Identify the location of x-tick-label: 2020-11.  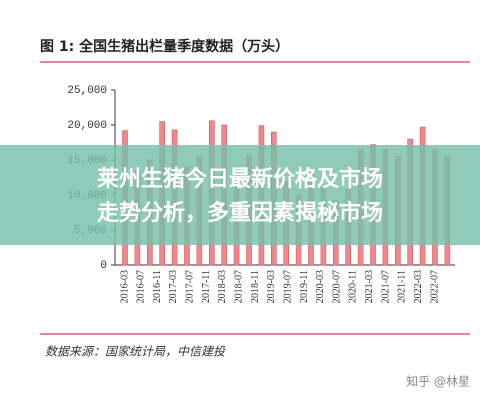
(353, 286).